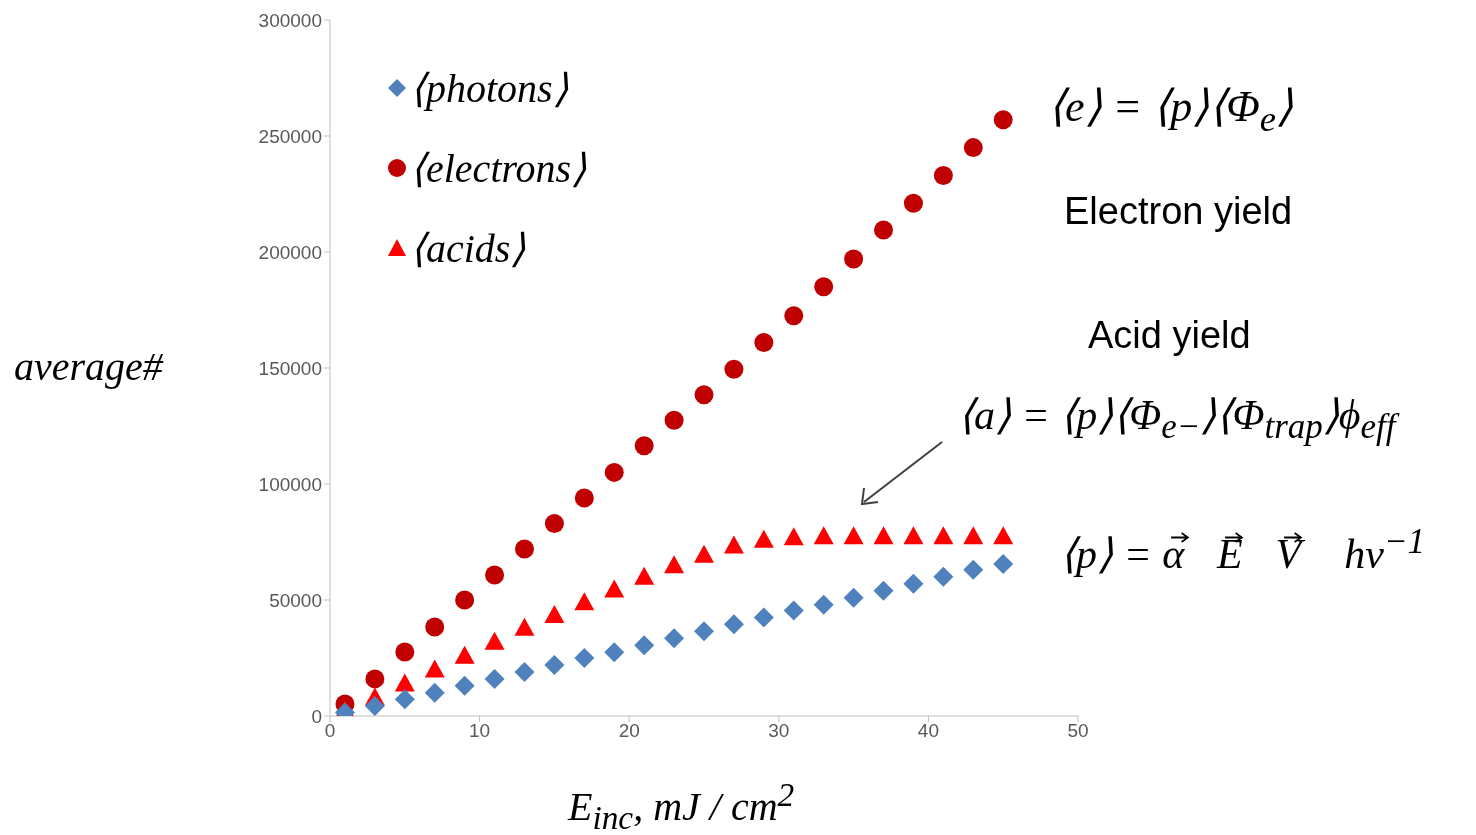 This screenshot has width=1476, height=835. I want to click on y-tick-label: 0, so click(316, 716).